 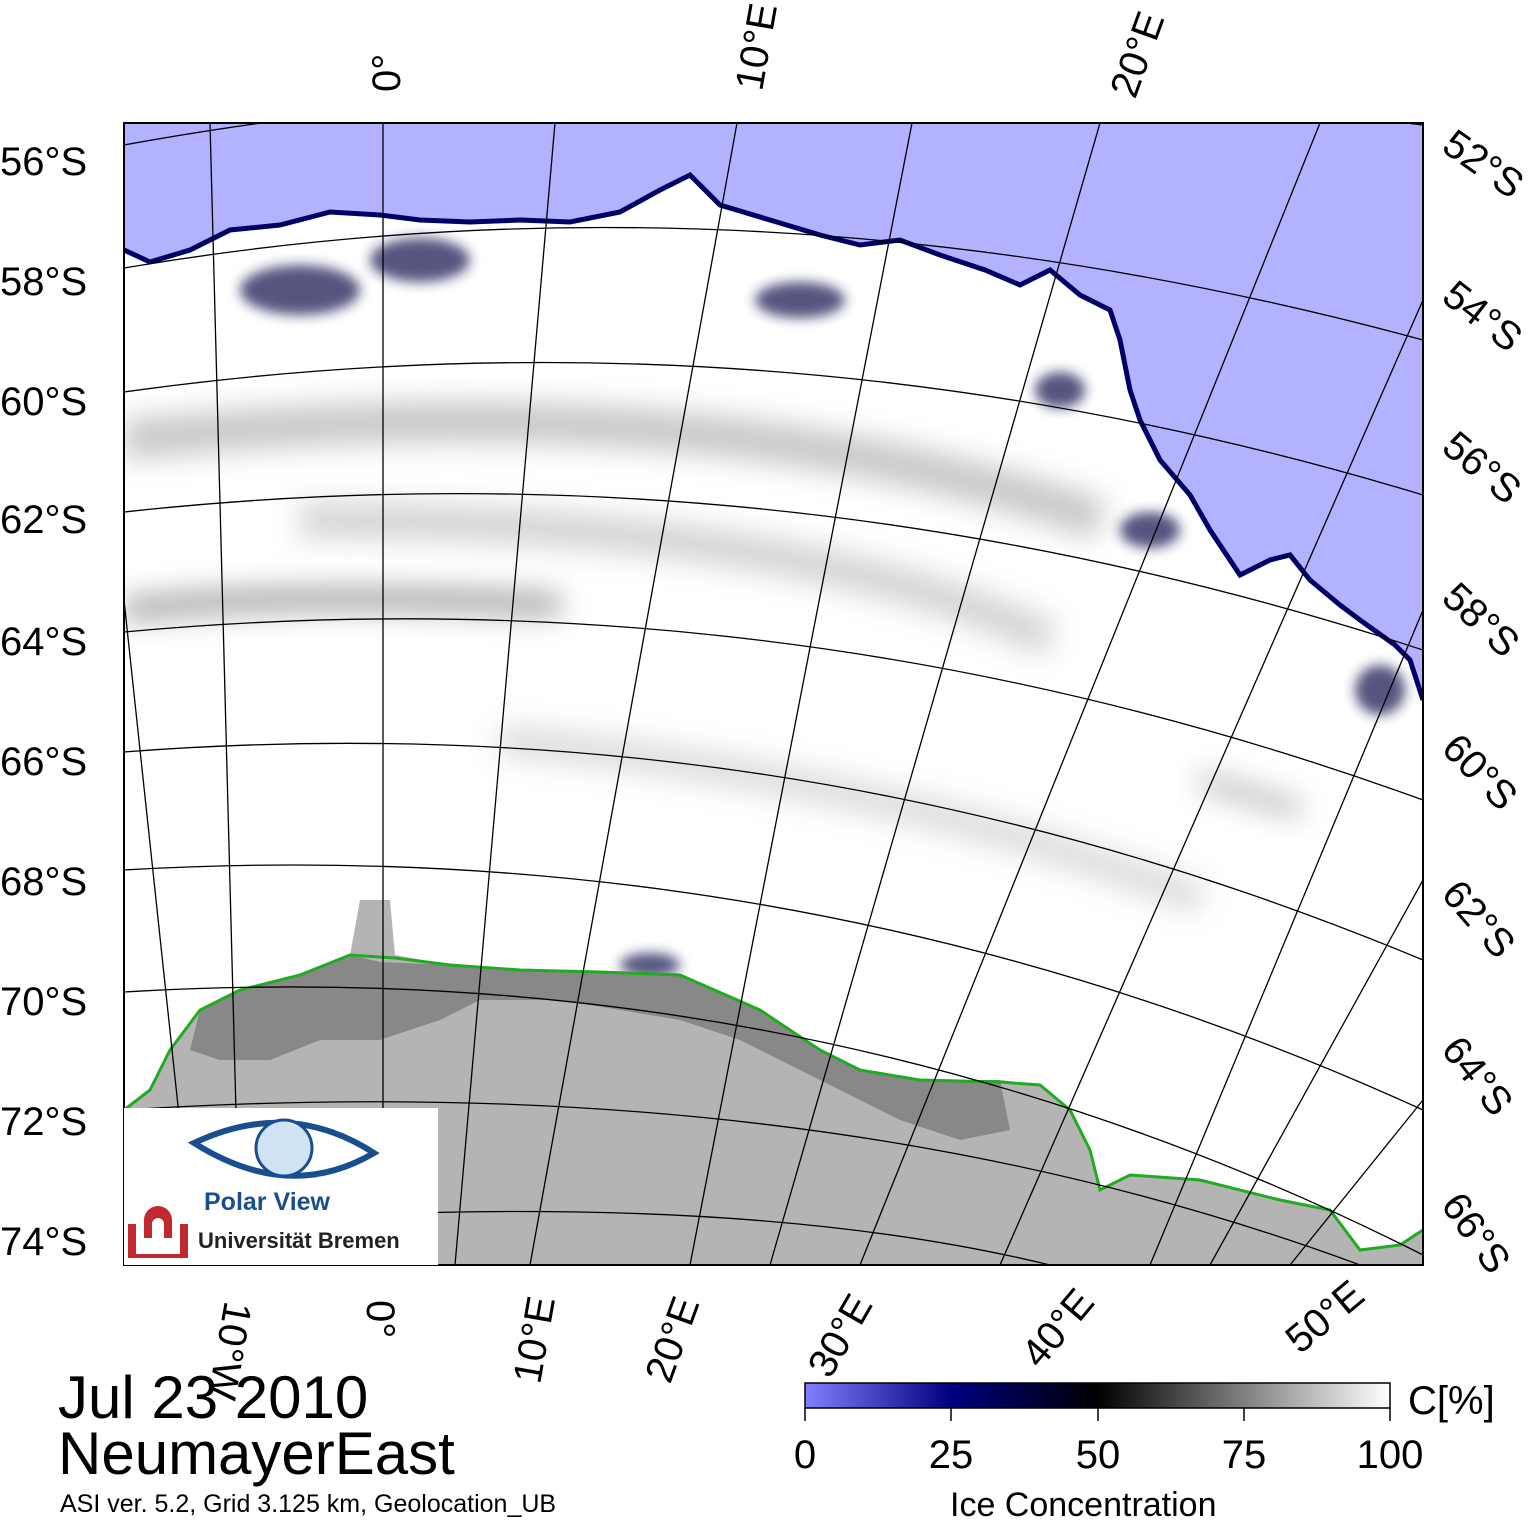 What do you see at coordinates (1098, 1455) in the screenshot?
I see `colorbar-tick-label: 50` at bounding box center [1098, 1455].